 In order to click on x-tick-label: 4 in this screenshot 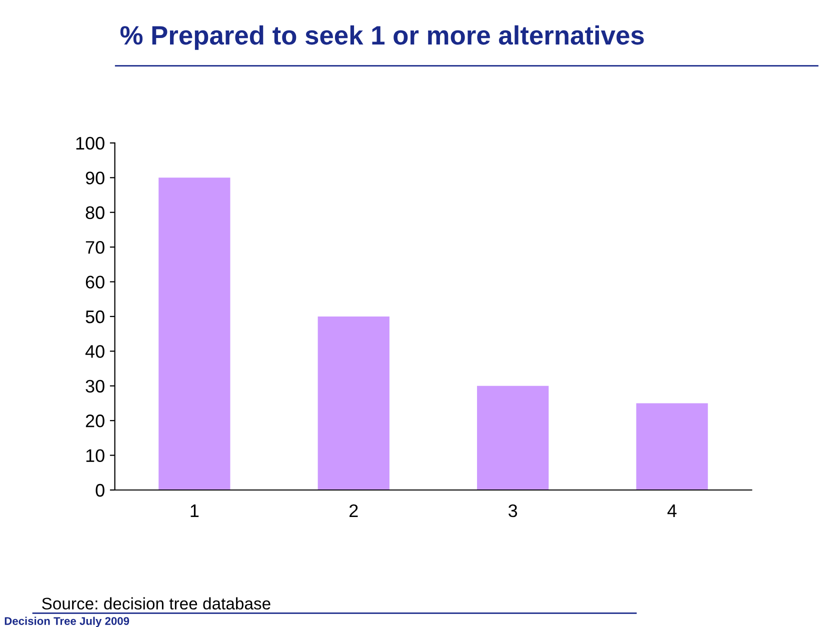, I will do `click(672, 510)`.